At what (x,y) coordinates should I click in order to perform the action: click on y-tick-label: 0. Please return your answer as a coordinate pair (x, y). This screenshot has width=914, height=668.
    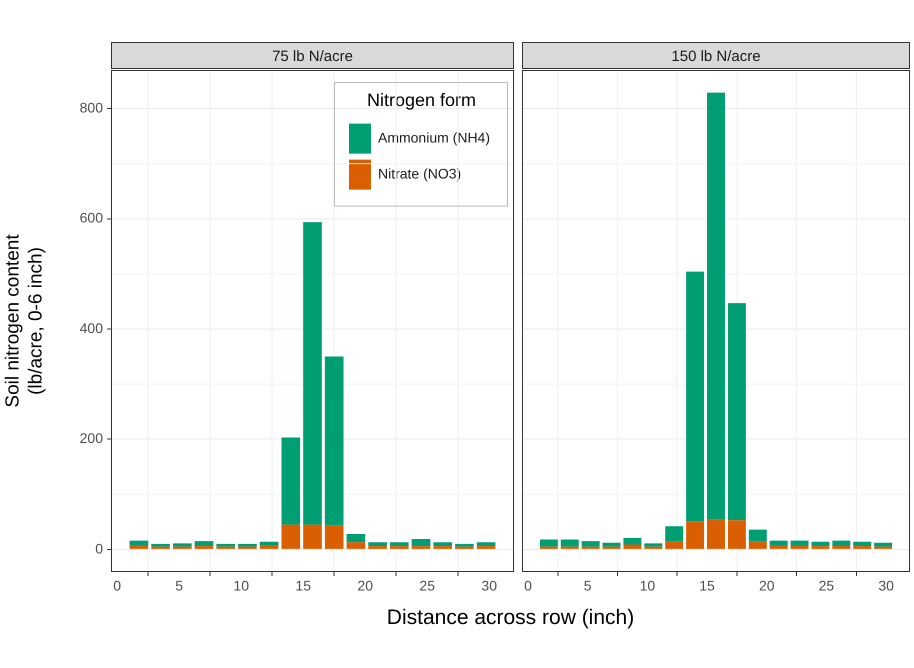
    Looking at the image, I should click on (99, 548).